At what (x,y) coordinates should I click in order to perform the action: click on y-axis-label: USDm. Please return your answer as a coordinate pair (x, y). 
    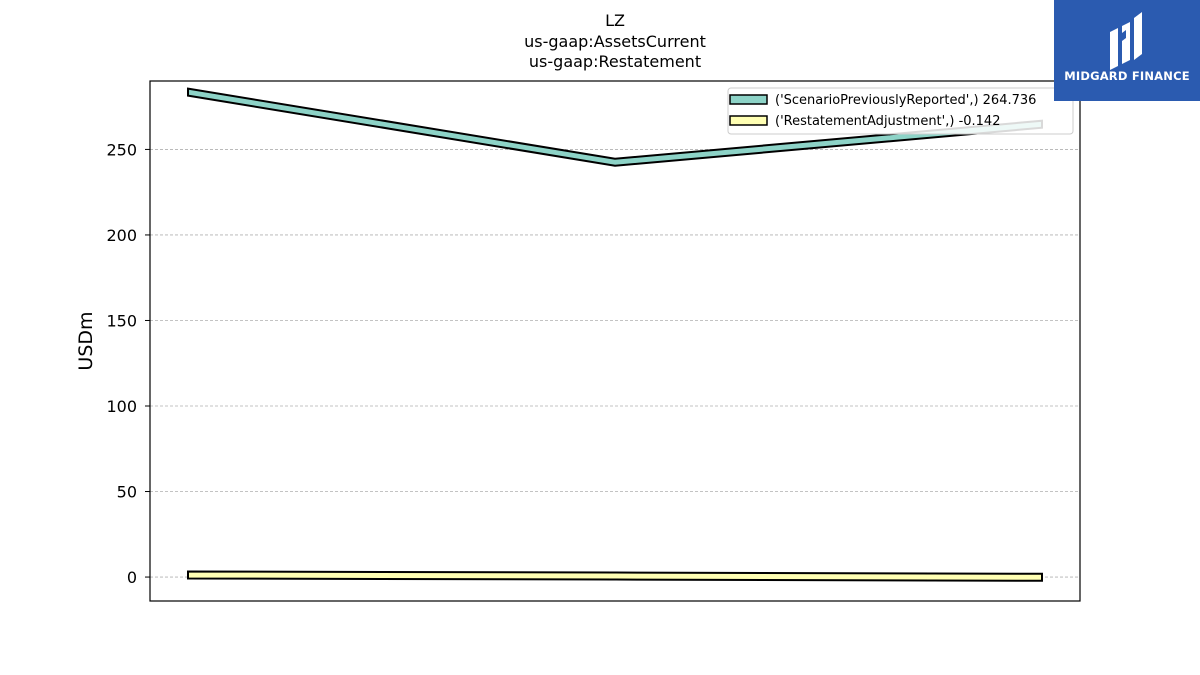
    Looking at the image, I should click on (86, 340).